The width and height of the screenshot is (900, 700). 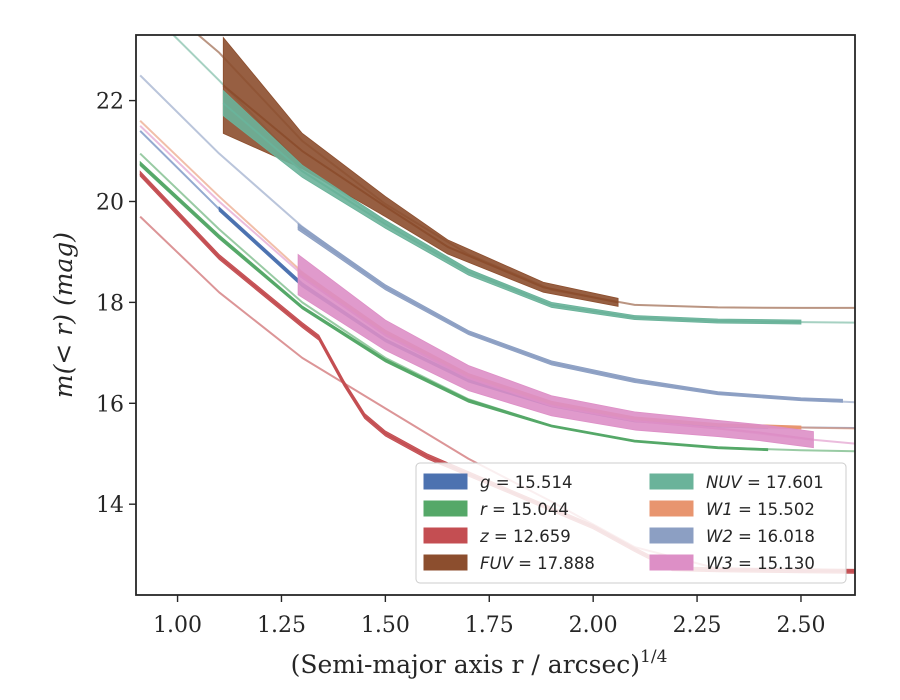 What do you see at coordinates (110, 404) in the screenshot?
I see `y-tick-label: 16` at bounding box center [110, 404].